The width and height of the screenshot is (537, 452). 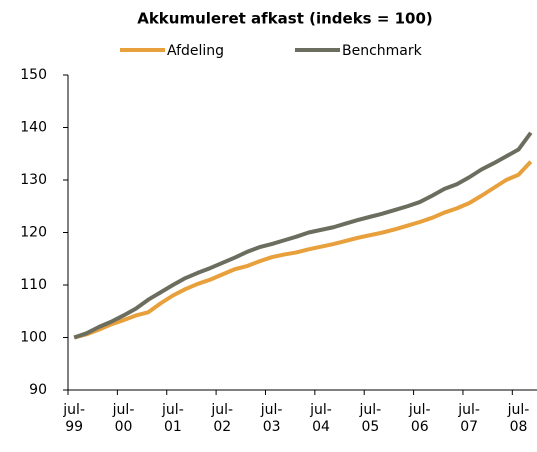 I want to click on x-tick-label: jul-99, so click(x=74, y=418).